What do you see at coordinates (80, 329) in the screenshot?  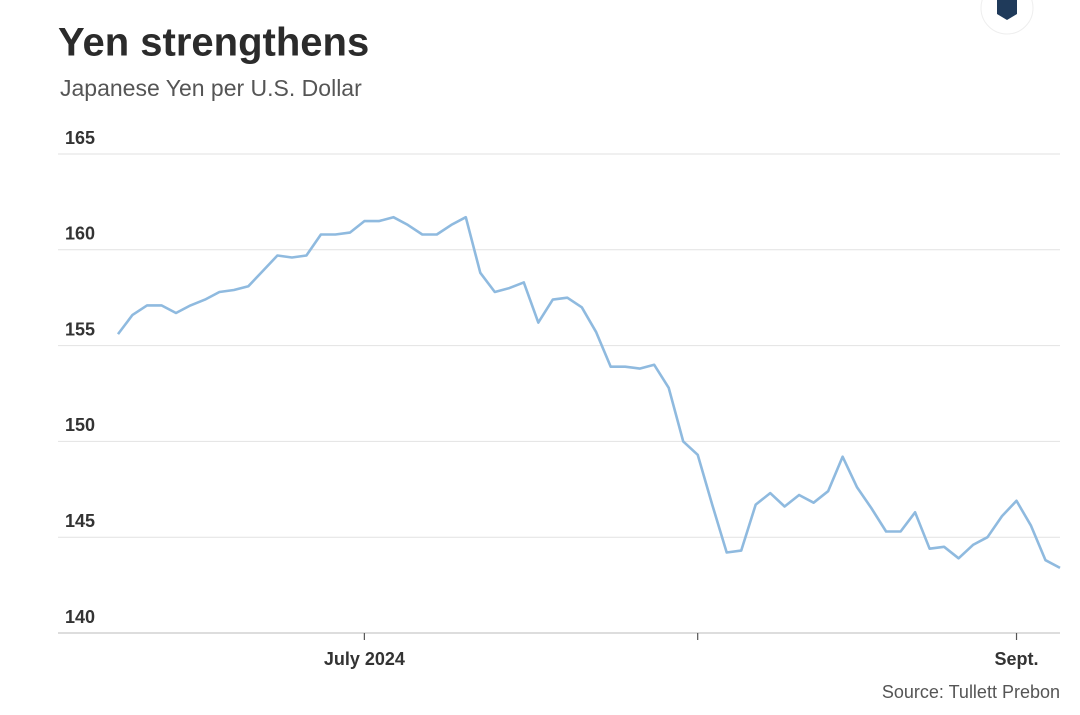 I see `y-tick-label: 155` at bounding box center [80, 329].